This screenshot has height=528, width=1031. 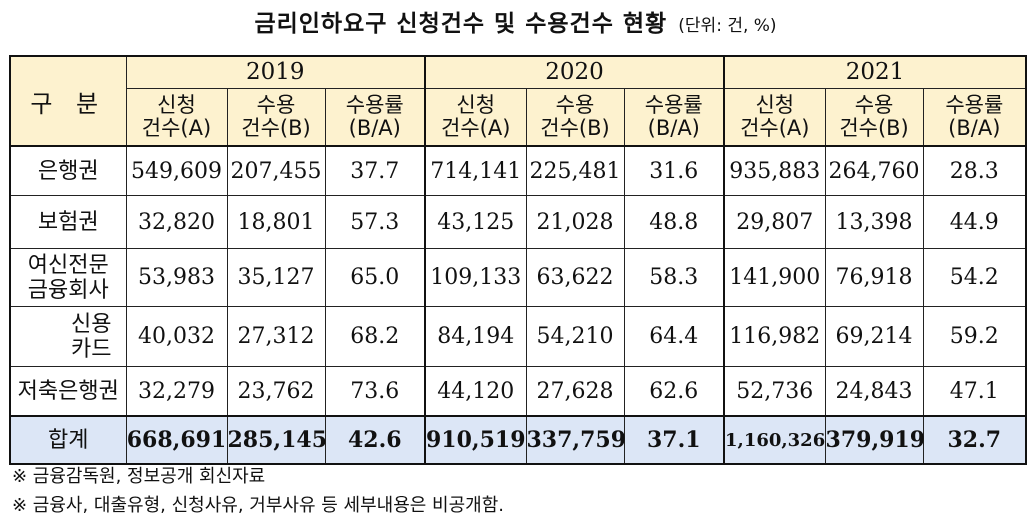 I want to click on table-cell: 27,628, so click(x=575, y=391).